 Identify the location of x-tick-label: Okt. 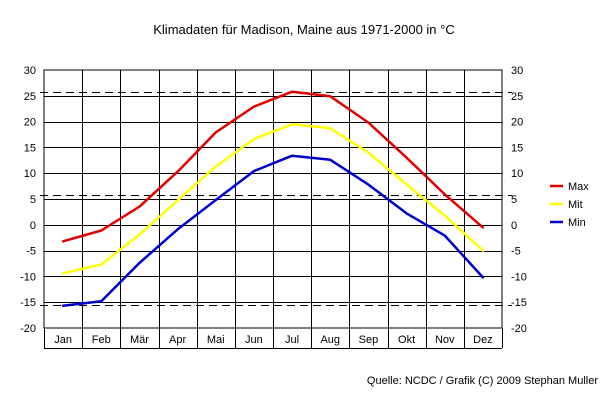
(406, 340).